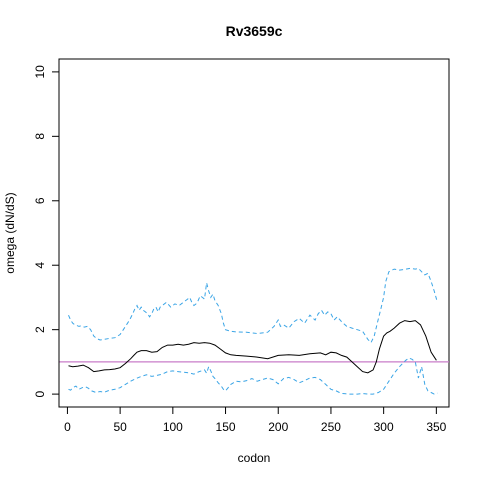  What do you see at coordinates (252, 347) in the screenshot?
I see `series-line-estimate` at bounding box center [252, 347].